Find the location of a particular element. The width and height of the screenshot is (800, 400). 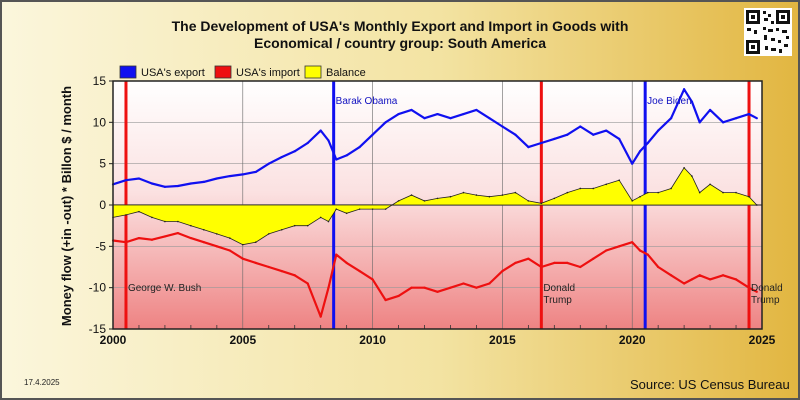

event-label: Trump is located at coordinates (765, 300).